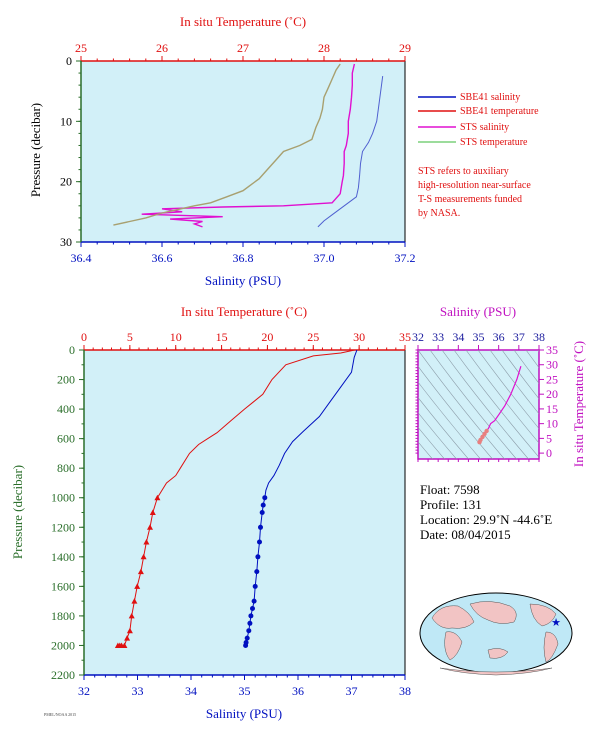 The height and width of the screenshot is (736, 601). I want to click on bottom-pres-tick-label: 0, so click(72, 350).